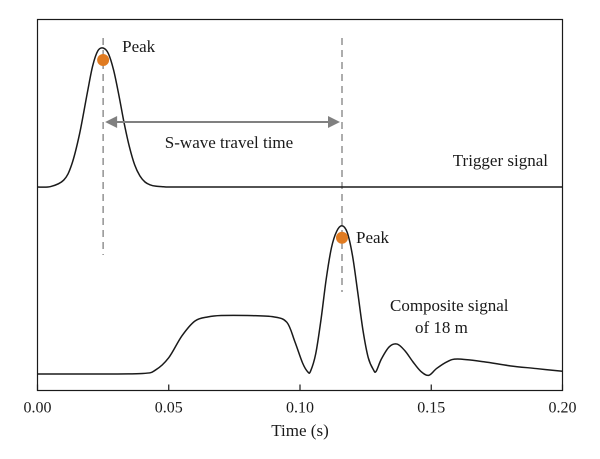 The image size is (600, 459). What do you see at coordinates (563, 408) in the screenshot?
I see `x-tick-label: 0.20` at bounding box center [563, 408].